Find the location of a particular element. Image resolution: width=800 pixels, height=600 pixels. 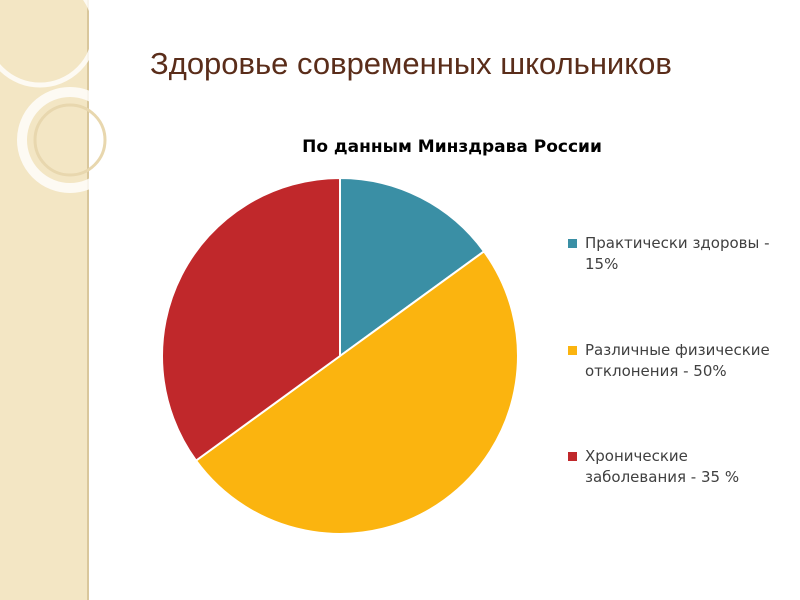

legend-label: Хронические заболевания - 35 % is located at coordinates (662, 466).